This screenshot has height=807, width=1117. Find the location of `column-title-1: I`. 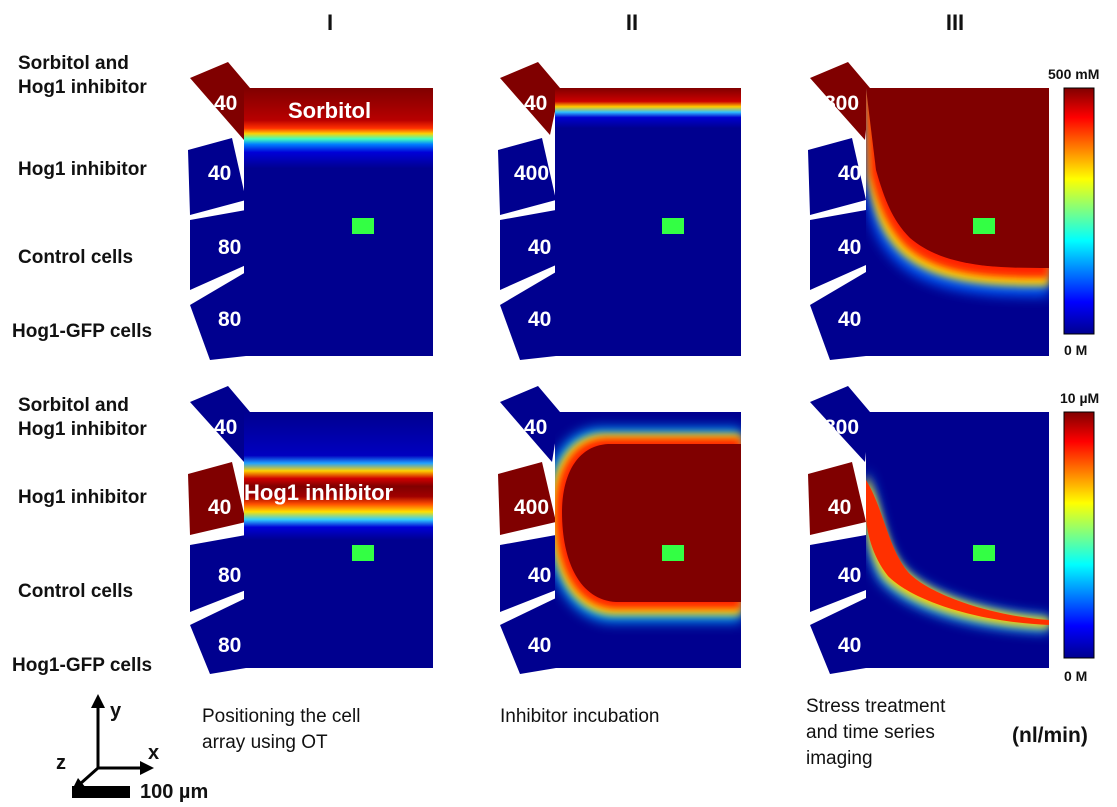

column-title-1: I is located at coordinates (330, 22).